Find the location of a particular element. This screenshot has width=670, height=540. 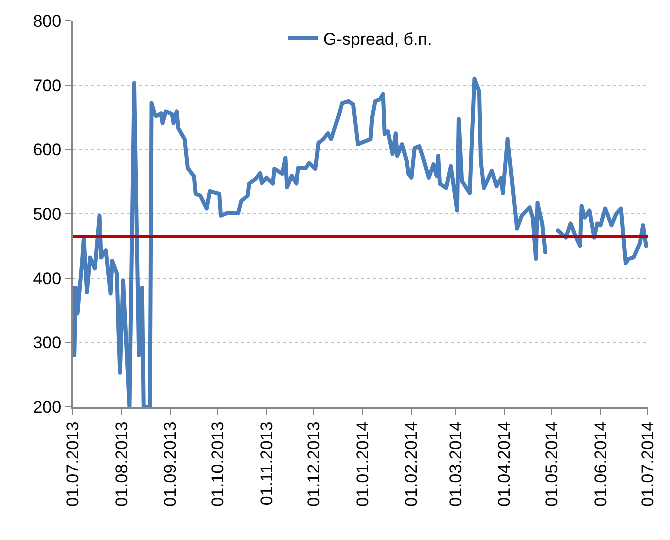

x-tick-label: 01.09.2013 is located at coordinates (170, 464).